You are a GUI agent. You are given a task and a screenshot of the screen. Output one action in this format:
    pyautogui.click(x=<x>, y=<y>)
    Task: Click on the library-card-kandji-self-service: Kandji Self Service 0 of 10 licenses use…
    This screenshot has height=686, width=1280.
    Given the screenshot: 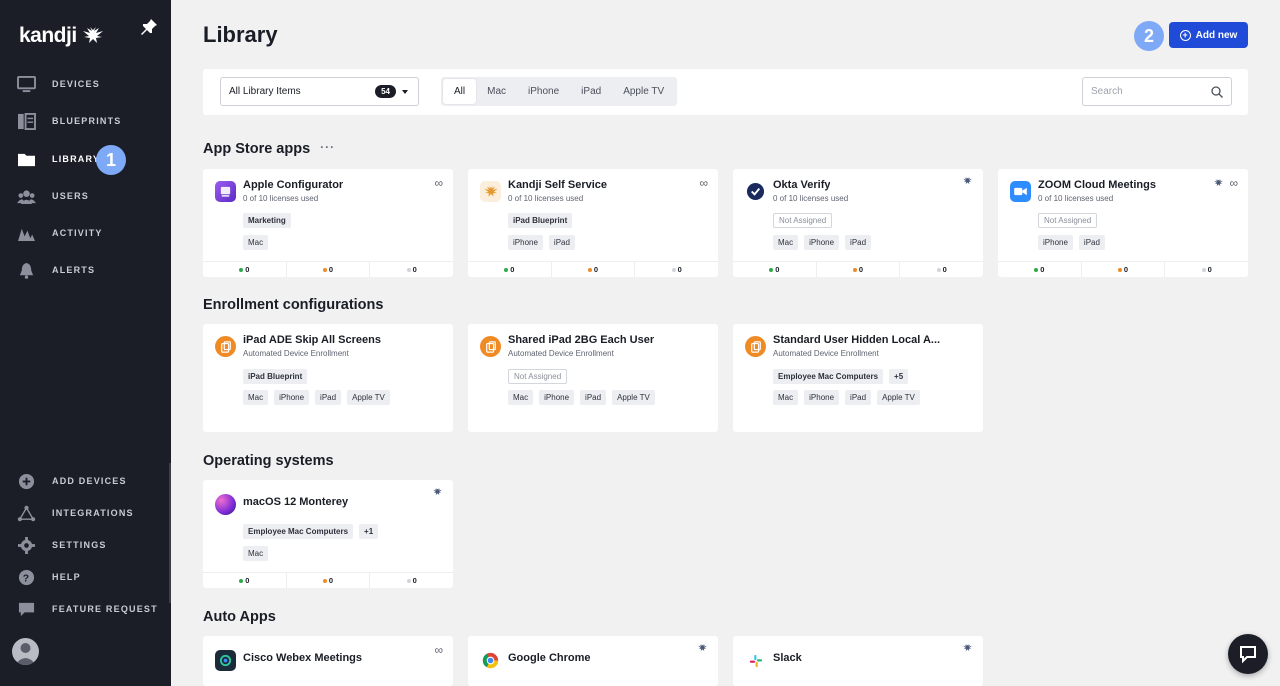 What is the action you would take?
    pyautogui.click(x=593, y=223)
    